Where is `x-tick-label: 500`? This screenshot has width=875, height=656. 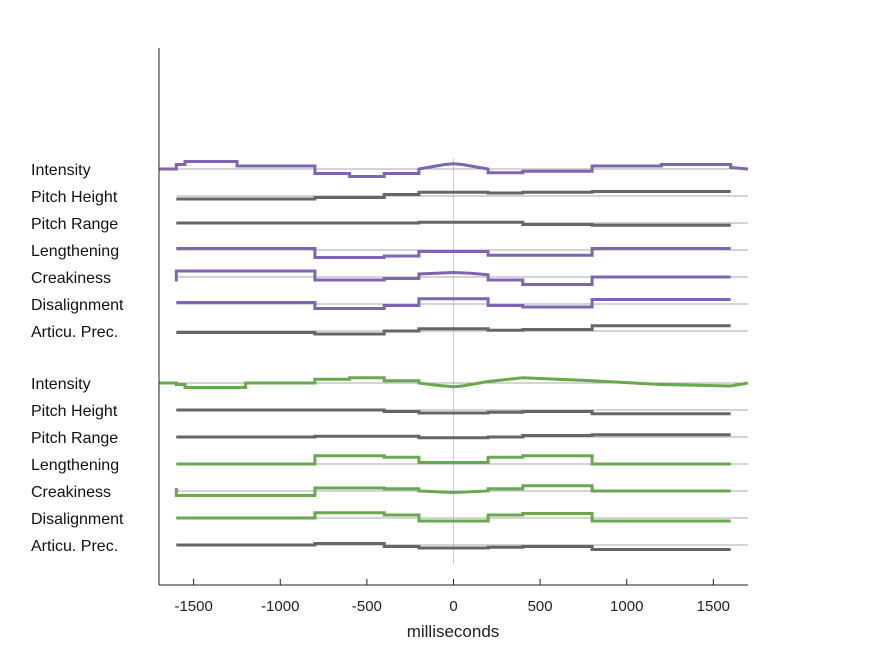
x-tick-label: 500 is located at coordinates (540, 606).